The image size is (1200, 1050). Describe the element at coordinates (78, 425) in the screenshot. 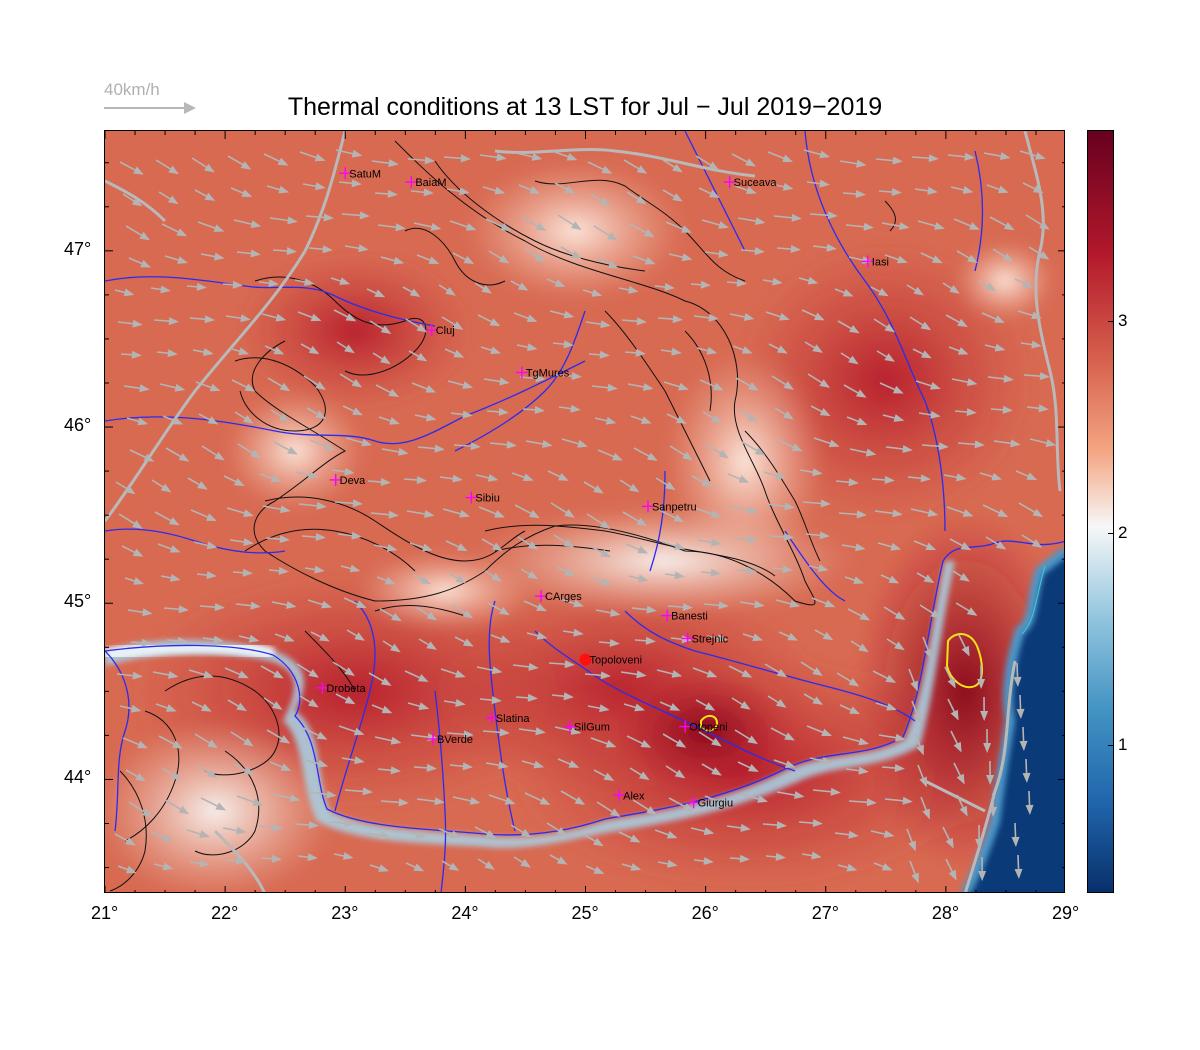

I see `y-tick-label: 46°` at that location.